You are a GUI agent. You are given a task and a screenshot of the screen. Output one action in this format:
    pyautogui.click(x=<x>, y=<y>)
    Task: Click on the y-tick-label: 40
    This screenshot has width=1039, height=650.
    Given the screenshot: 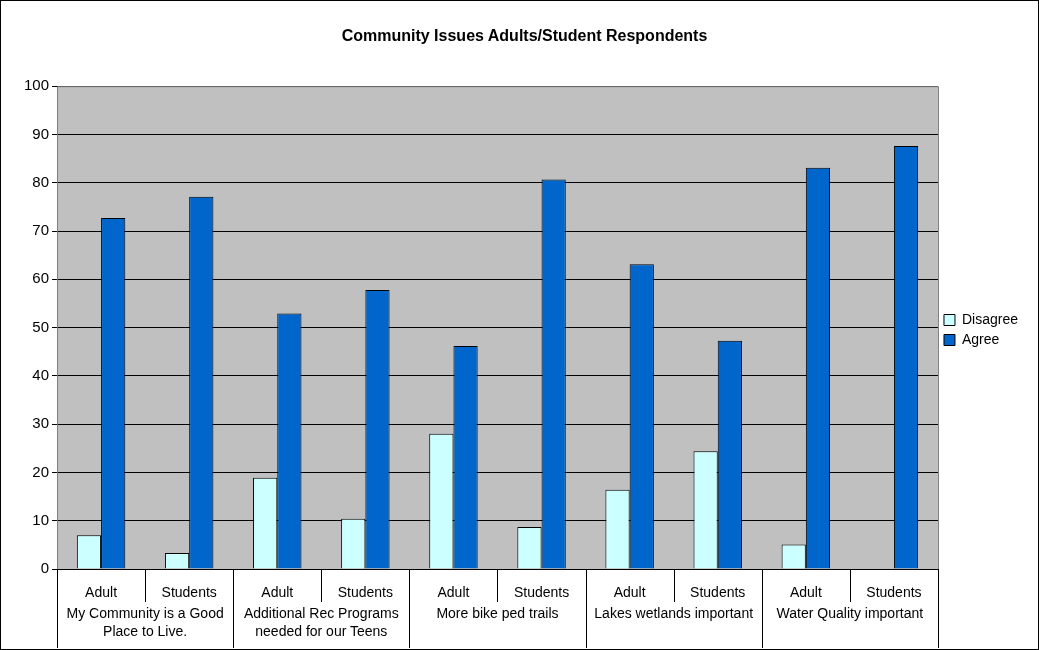 What is the action you would take?
    pyautogui.click(x=41, y=375)
    